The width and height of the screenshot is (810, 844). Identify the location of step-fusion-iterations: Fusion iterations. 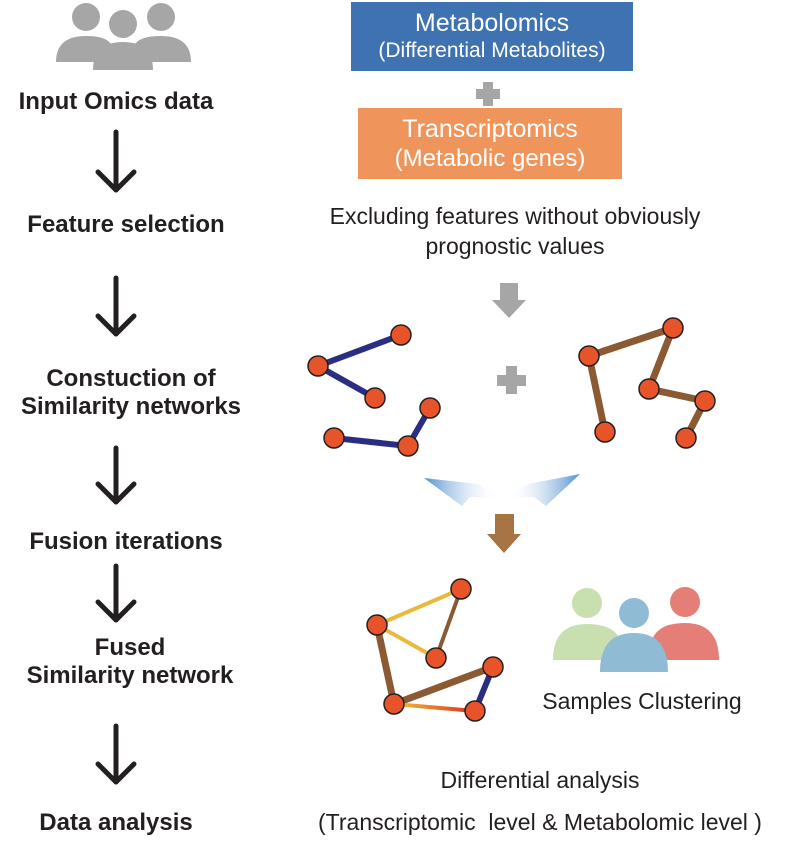
(126, 541).